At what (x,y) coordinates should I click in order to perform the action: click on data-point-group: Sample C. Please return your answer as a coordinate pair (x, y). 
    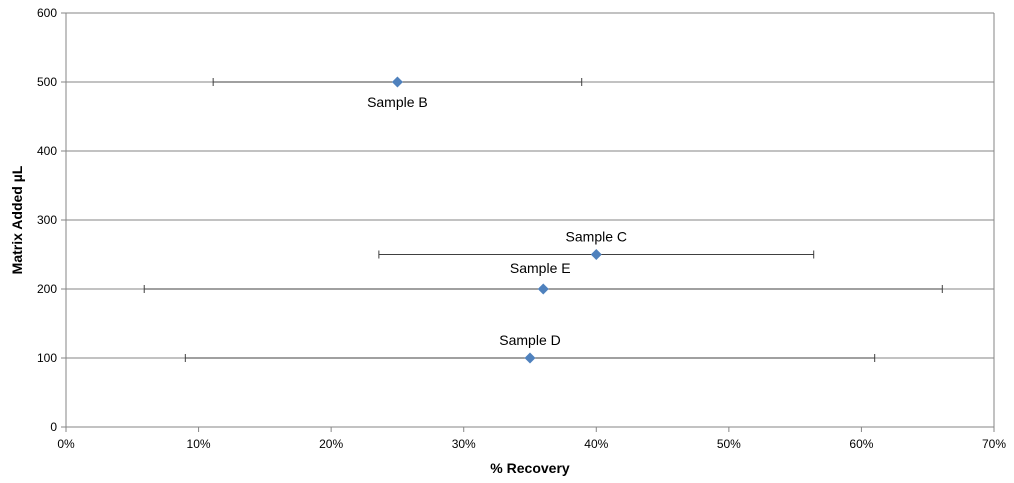
    Looking at the image, I should click on (596, 244).